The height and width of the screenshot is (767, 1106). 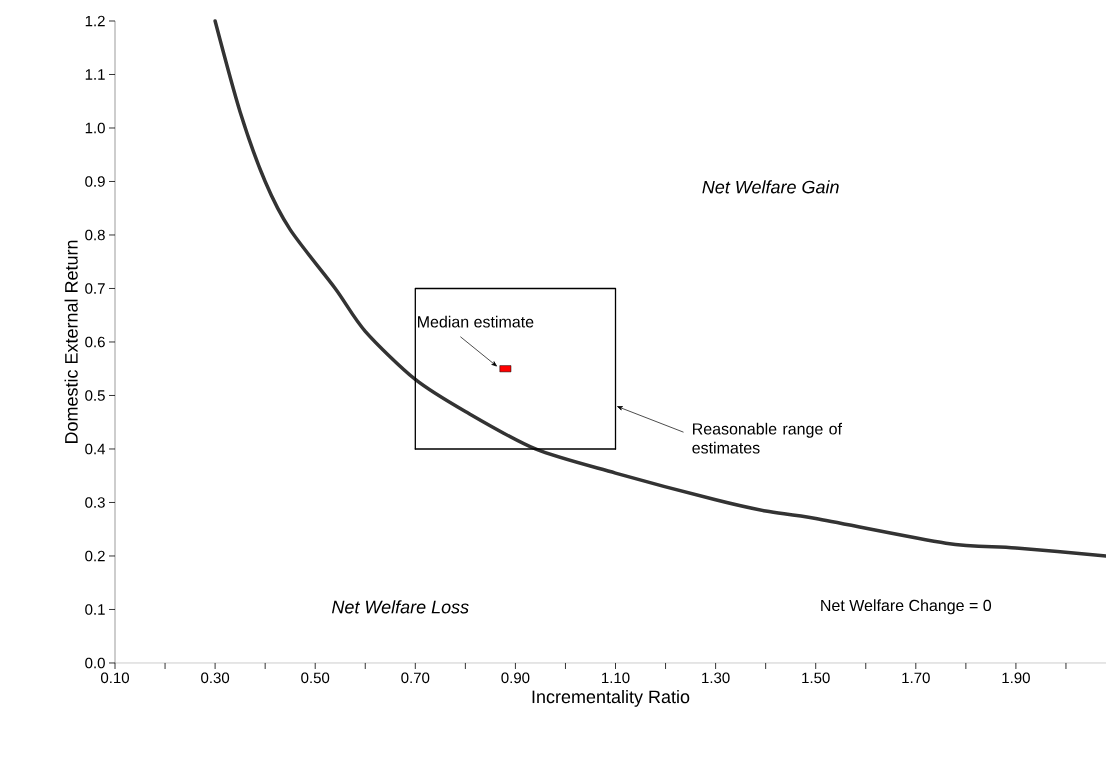 What do you see at coordinates (916, 678) in the screenshot?
I see `x-tick-label: 1.70` at bounding box center [916, 678].